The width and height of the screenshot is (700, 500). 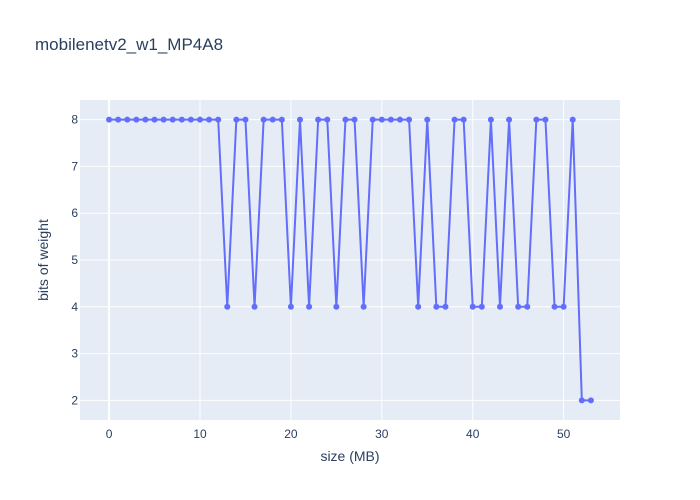 What do you see at coordinates (74, 400) in the screenshot?
I see `y-tick-label: 2` at bounding box center [74, 400].